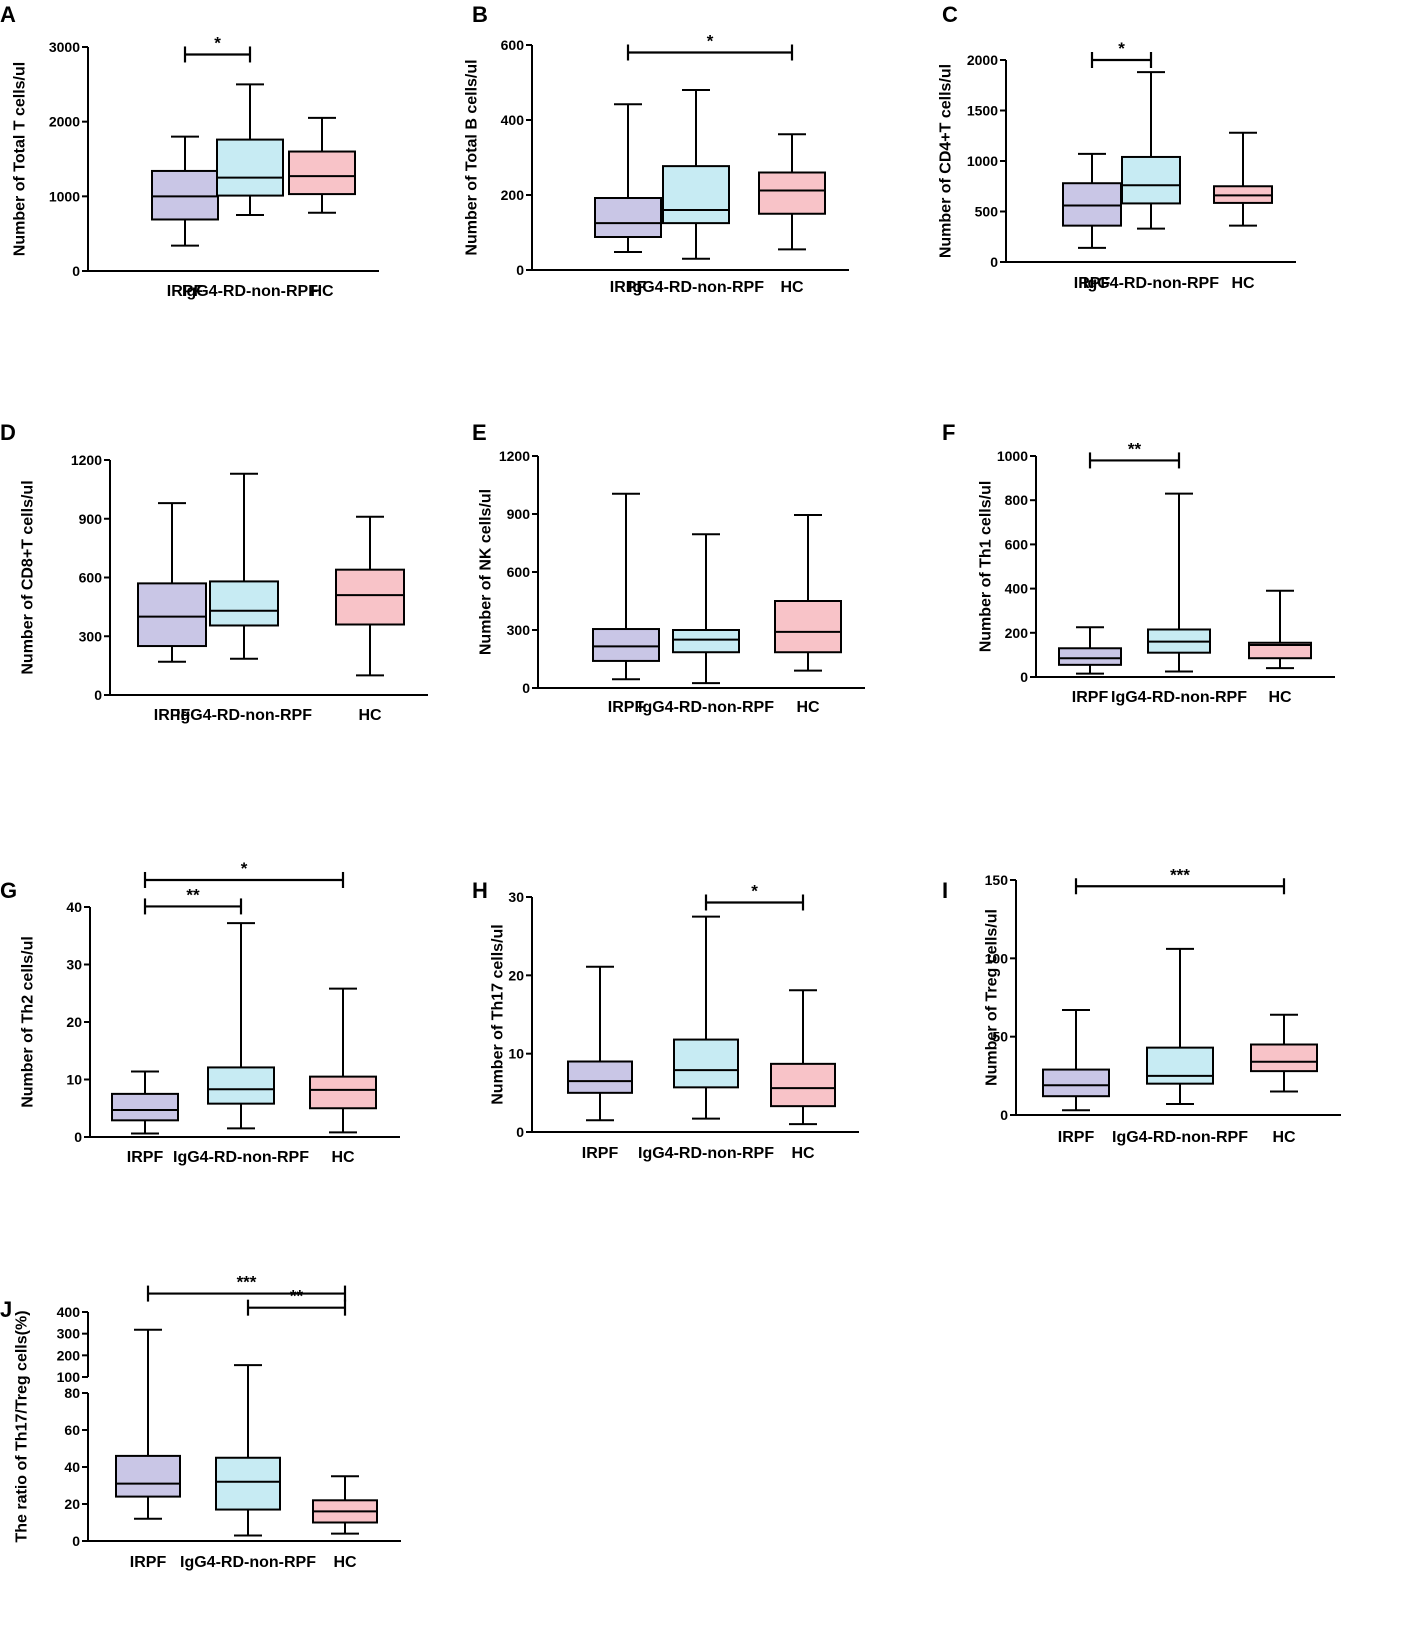  I want to click on y-axis-label: Number of NK cells/ul, so click(485, 572).